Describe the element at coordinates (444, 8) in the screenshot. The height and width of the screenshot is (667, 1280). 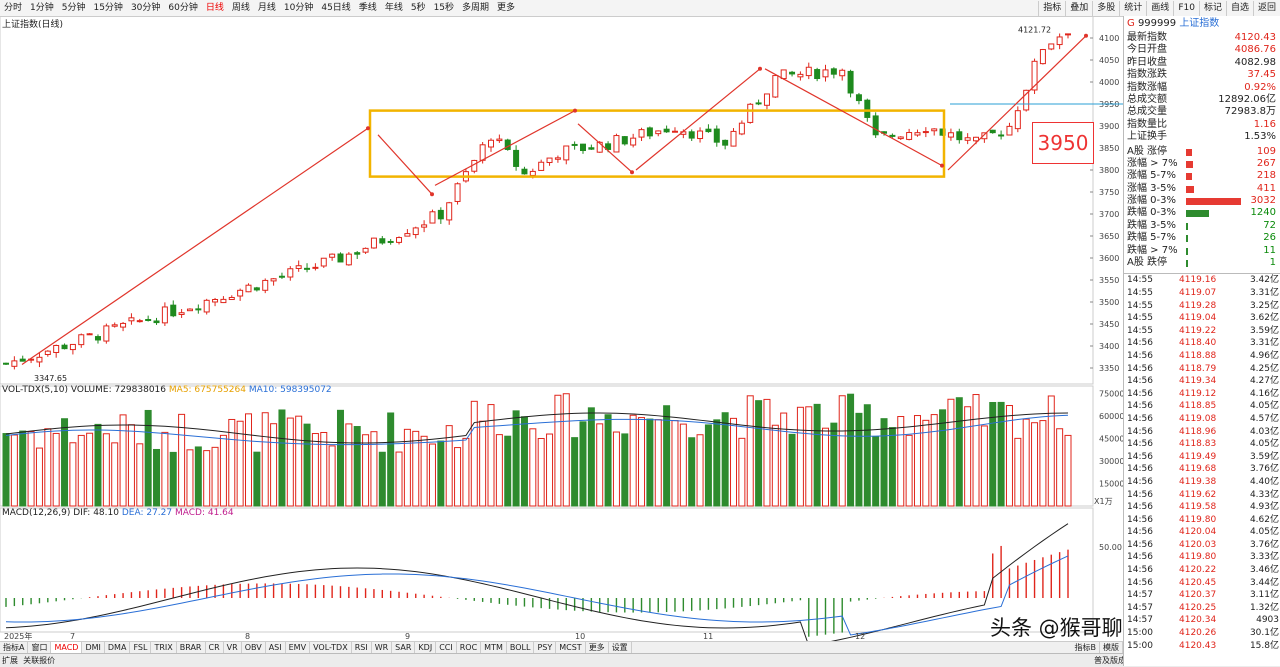
I see `period-item: 15秒` at that location.